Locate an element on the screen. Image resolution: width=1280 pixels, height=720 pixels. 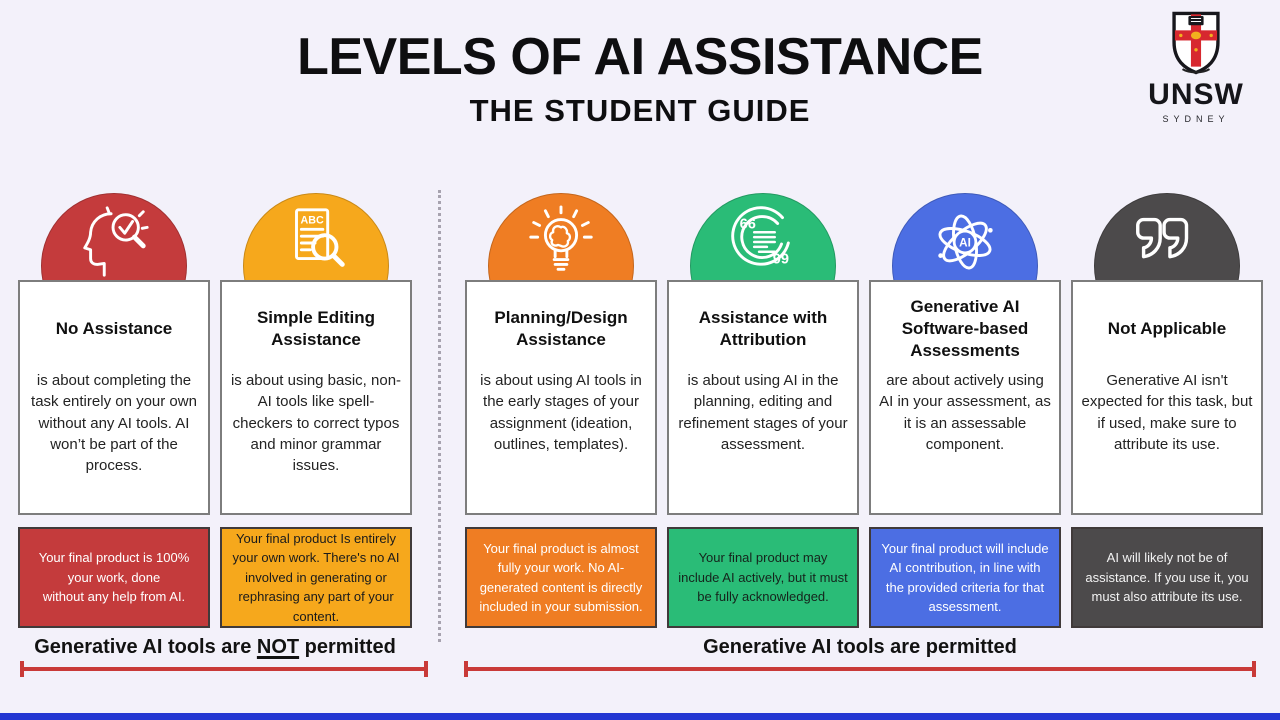
unsw-wordmark: UNSW is located at coordinates (1196, 94).